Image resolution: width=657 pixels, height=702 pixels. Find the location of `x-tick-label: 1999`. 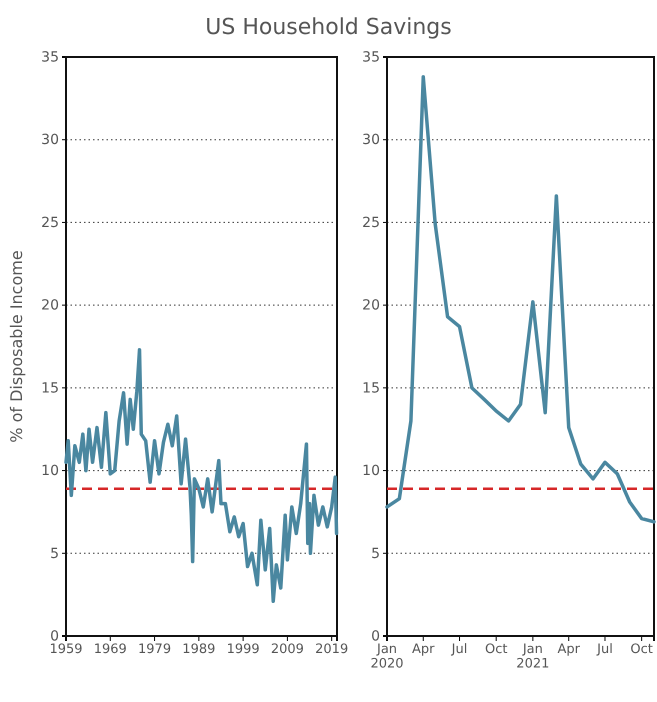

x-tick-label: 1999 is located at coordinates (243, 650).